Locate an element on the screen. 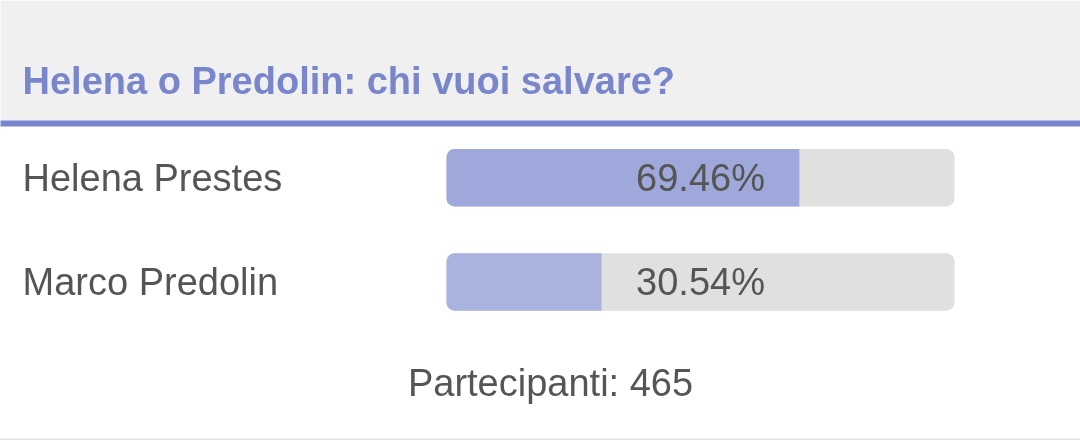  chart-title: Helena o Predolin: chi vuoi salvare? is located at coordinates (349, 80).